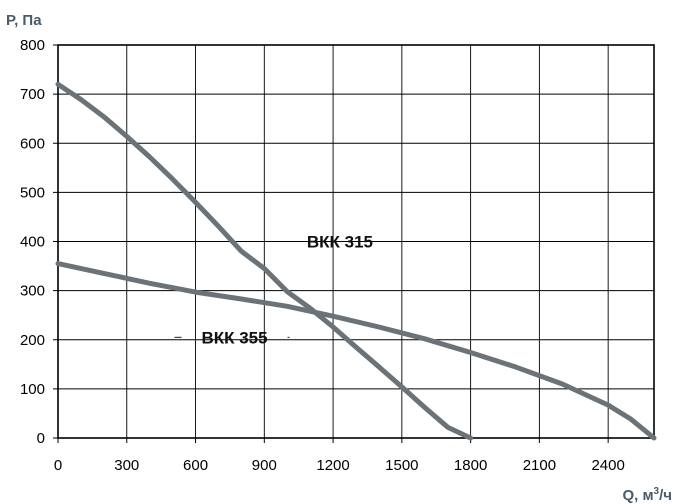 The height and width of the screenshot is (504, 678). I want to click on x-tick-label: 2100, so click(539, 465).